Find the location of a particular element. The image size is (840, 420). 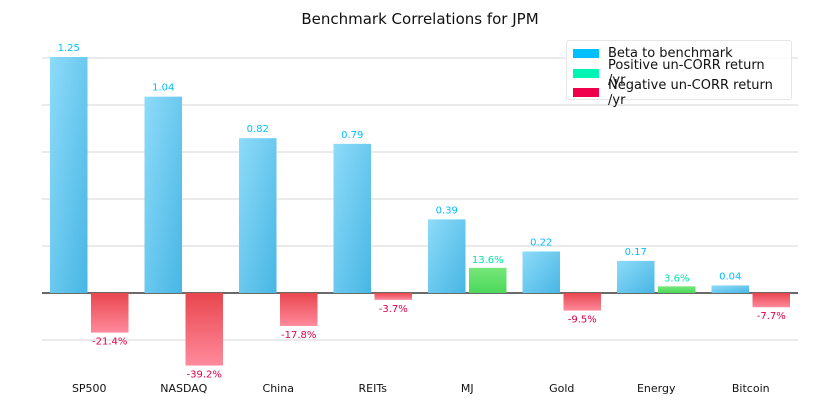

legend-swatch-positive is located at coordinates (586, 73).